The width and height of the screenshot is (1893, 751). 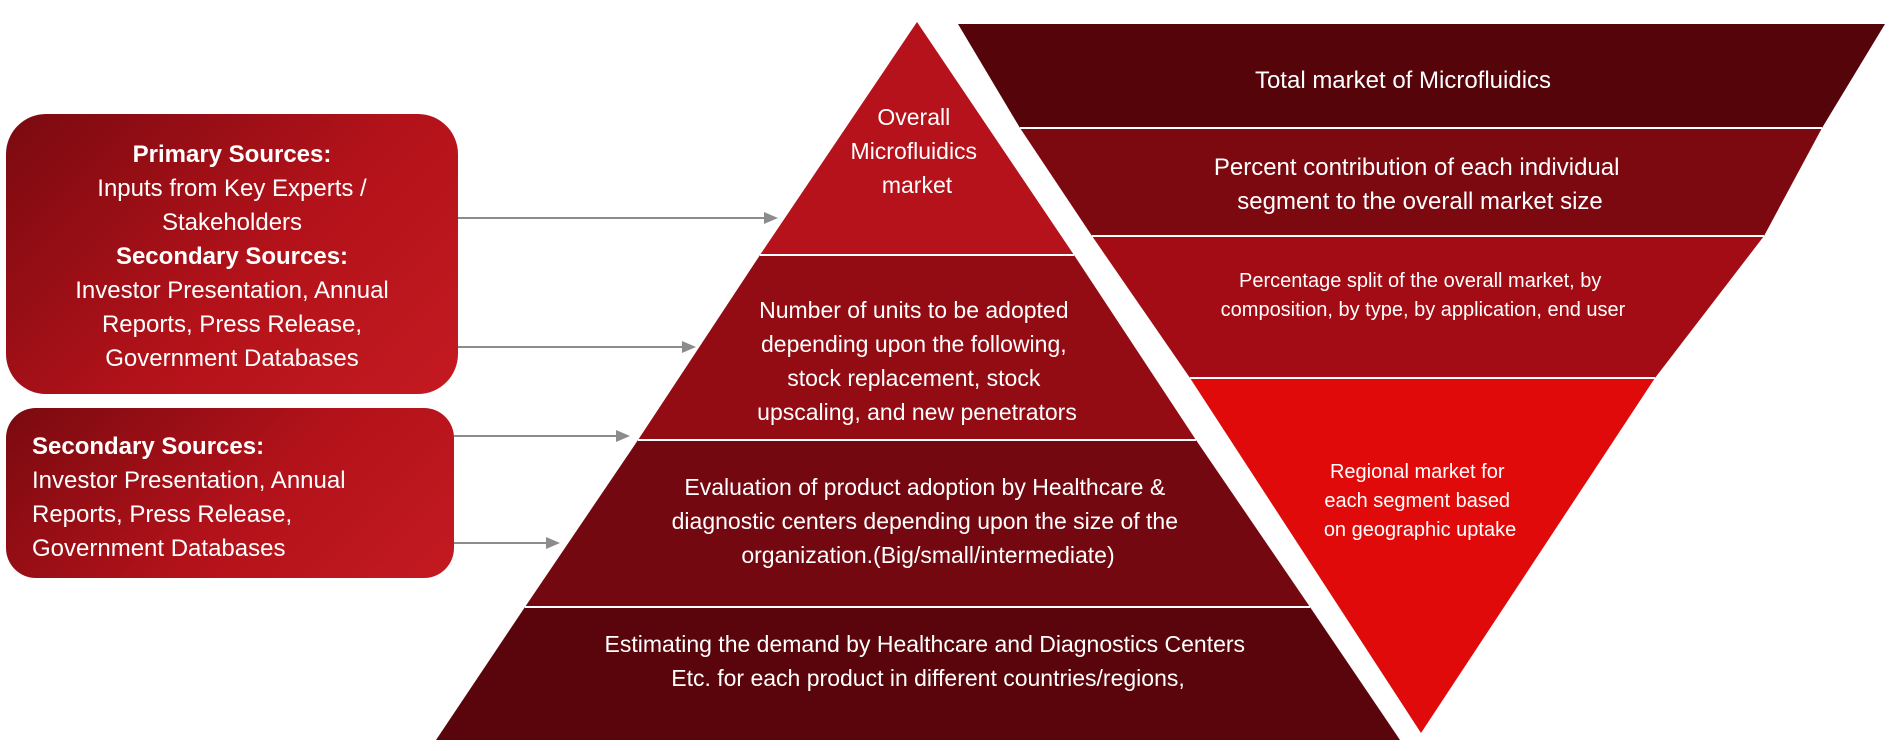 What do you see at coordinates (615, 380) in the screenshot?
I see `connector-arrows` at bounding box center [615, 380].